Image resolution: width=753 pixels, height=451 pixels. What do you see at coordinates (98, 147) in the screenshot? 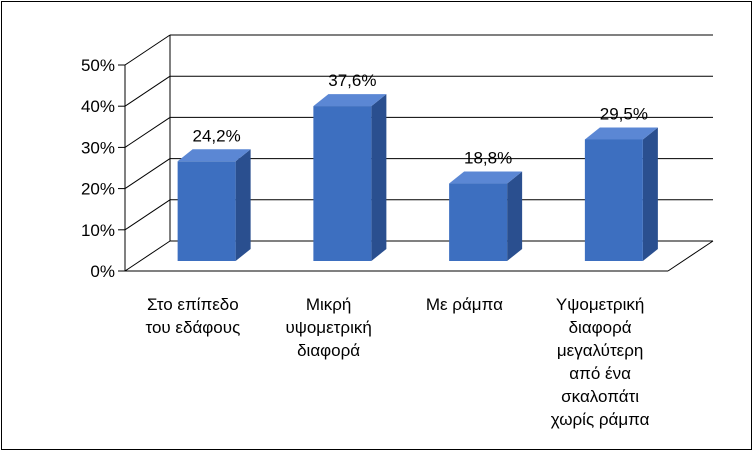
I see `y-tick-label: 30%` at bounding box center [98, 147].